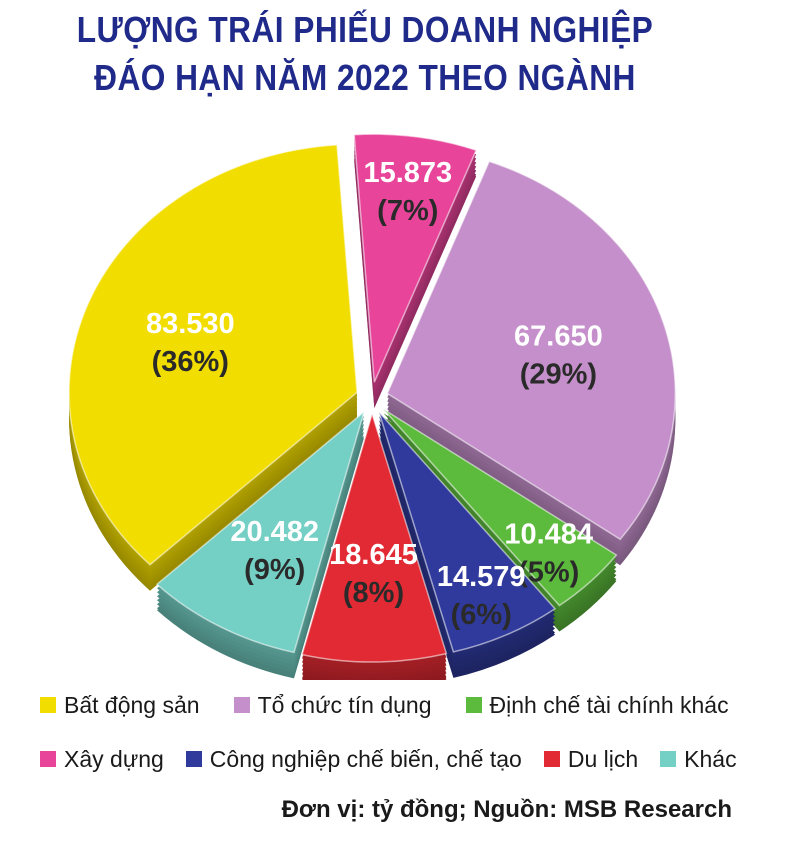 This screenshot has height=842, width=800. I want to click on legend-item-xay-dung: Xây dựng, so click(102, 759).